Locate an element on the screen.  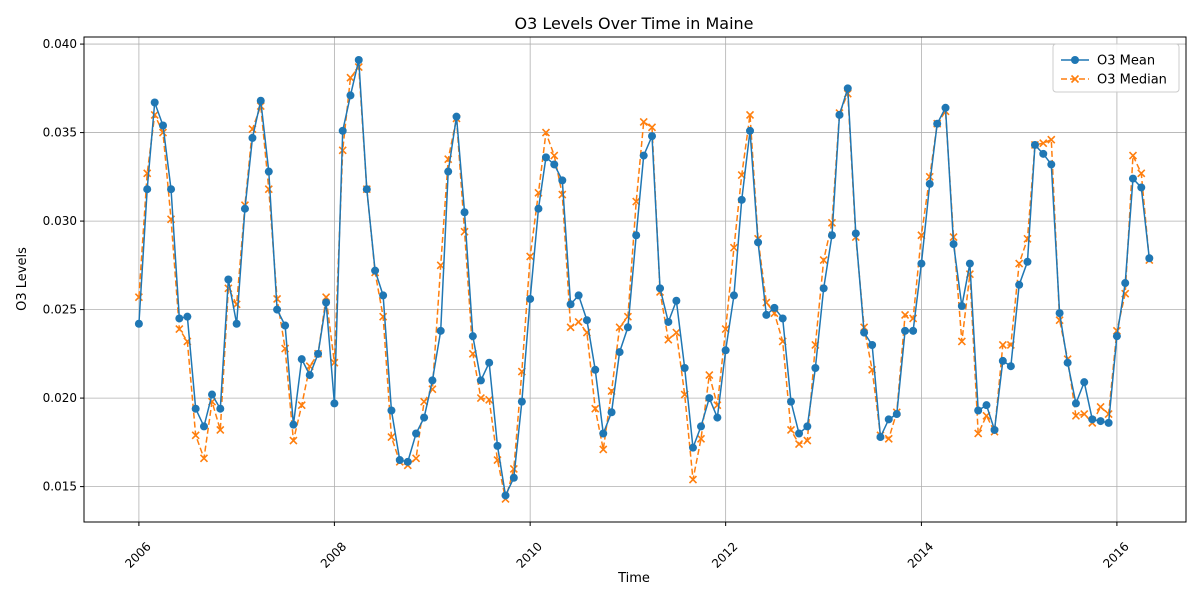
legend-marker is located at coordinates (1075, 60).